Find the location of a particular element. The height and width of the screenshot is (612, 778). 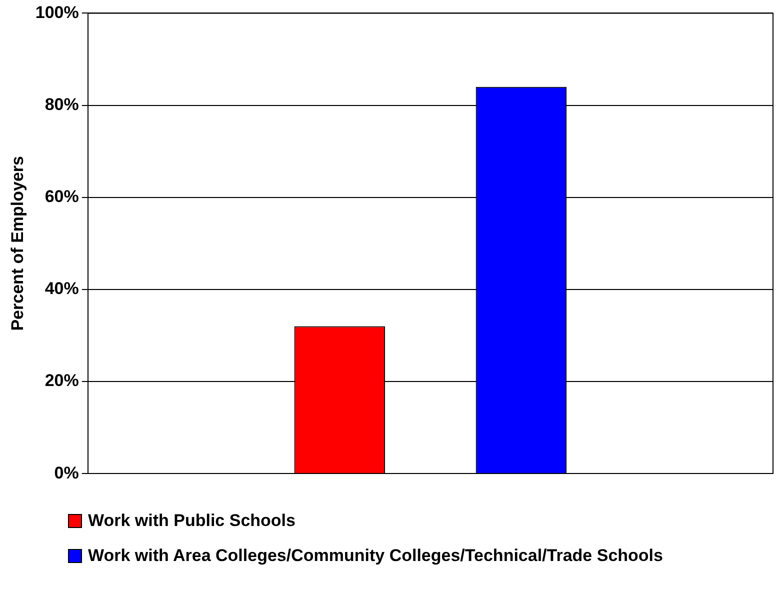

legend-label: Work with Area Colleges/Community Colleges/Technical/Trade Schools is located at coordinates (375, 555).